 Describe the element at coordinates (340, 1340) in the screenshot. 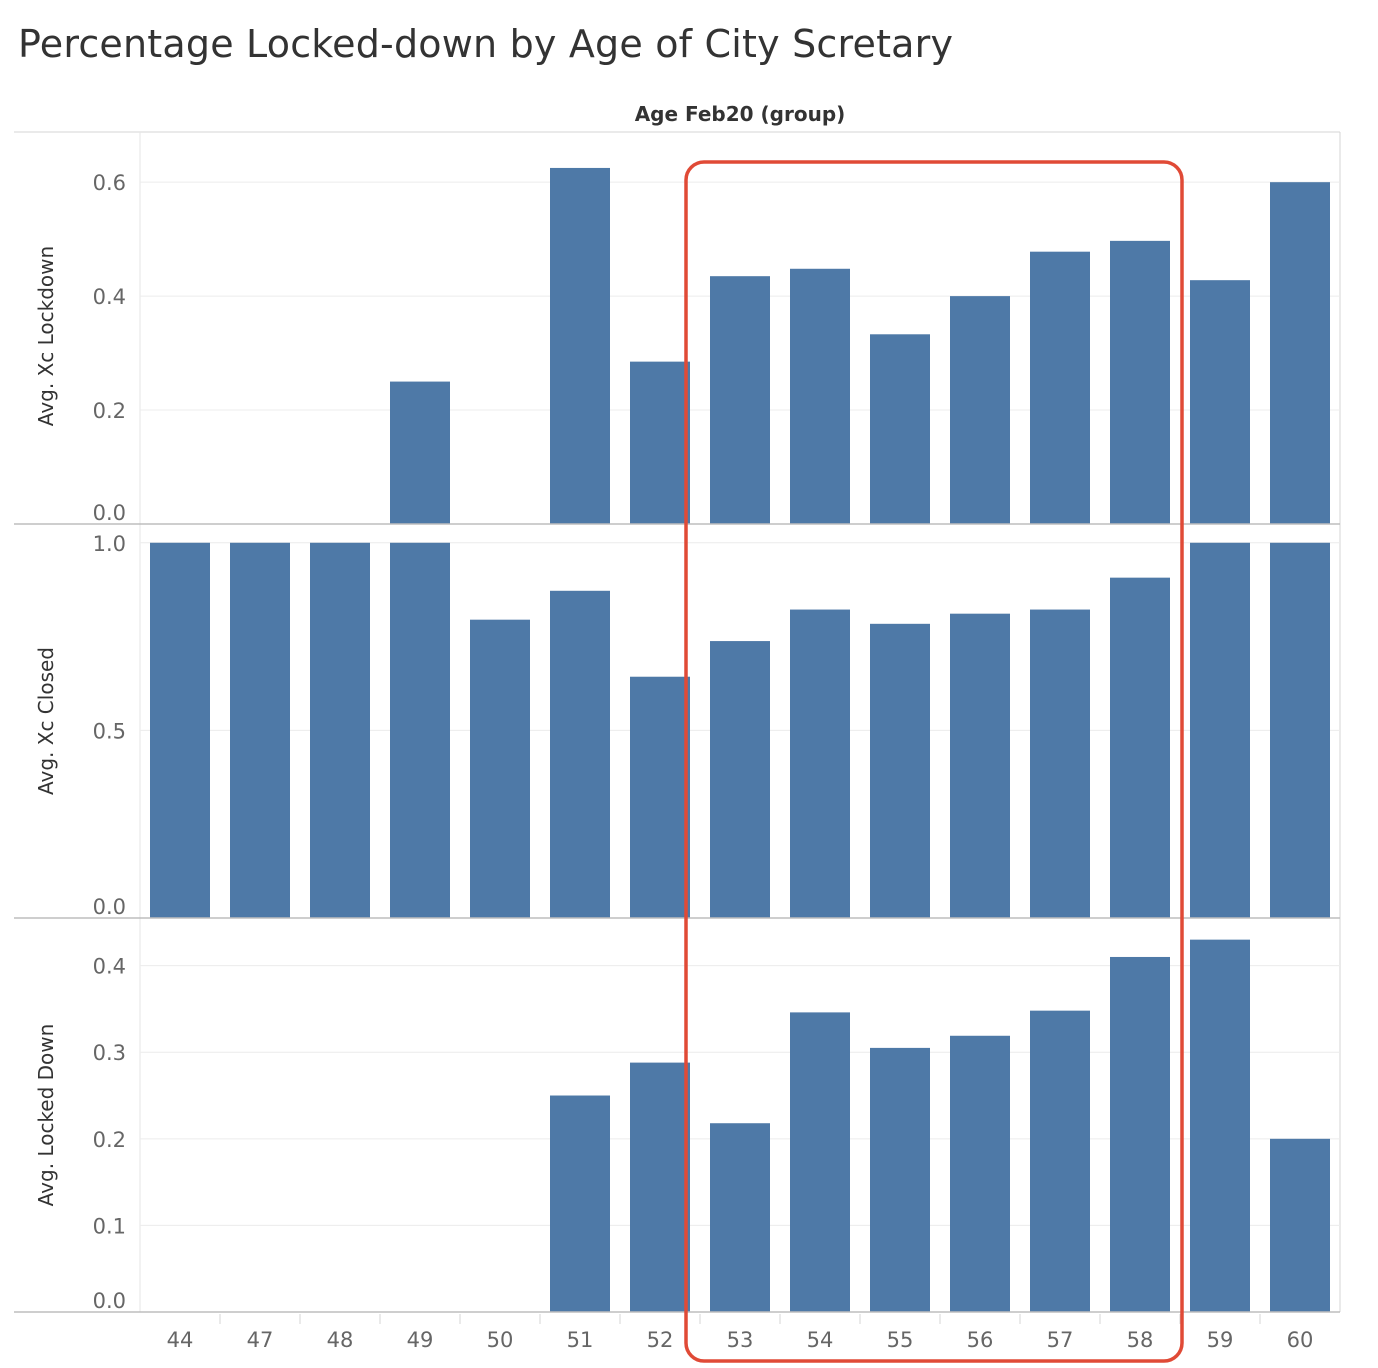

I see `x-tick-label: 48` at that location.